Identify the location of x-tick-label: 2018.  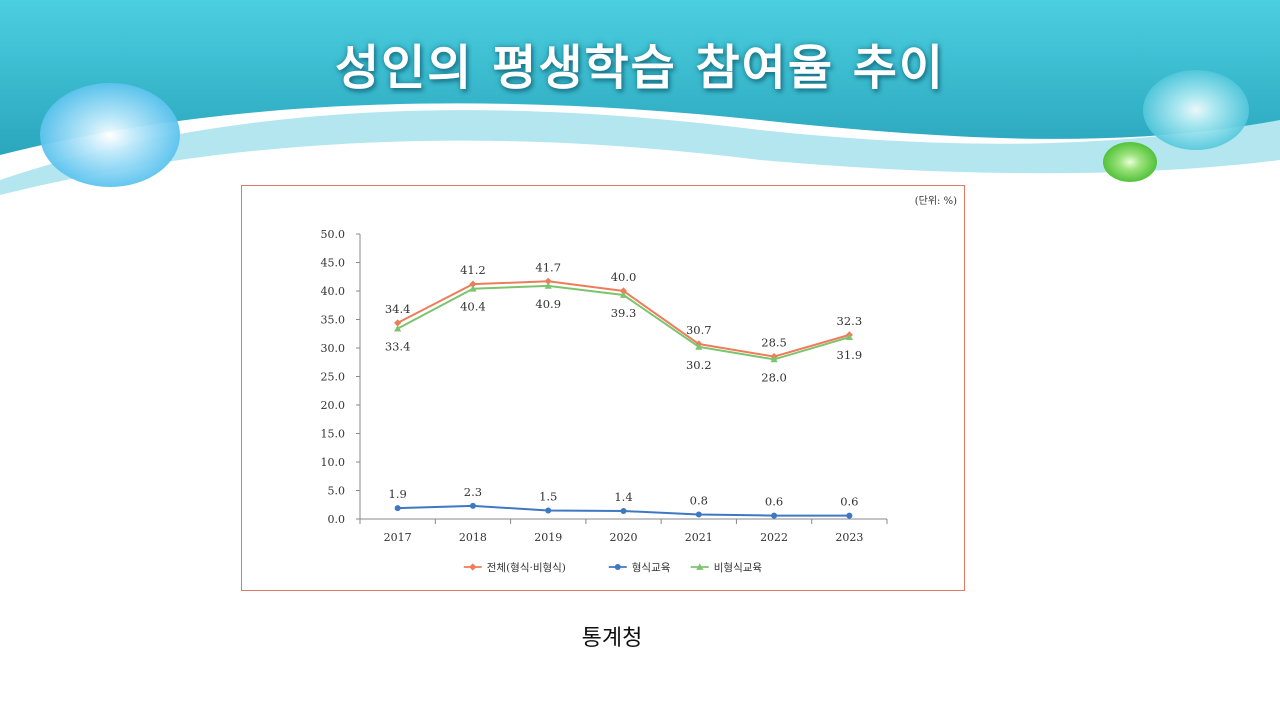
(473, 537).